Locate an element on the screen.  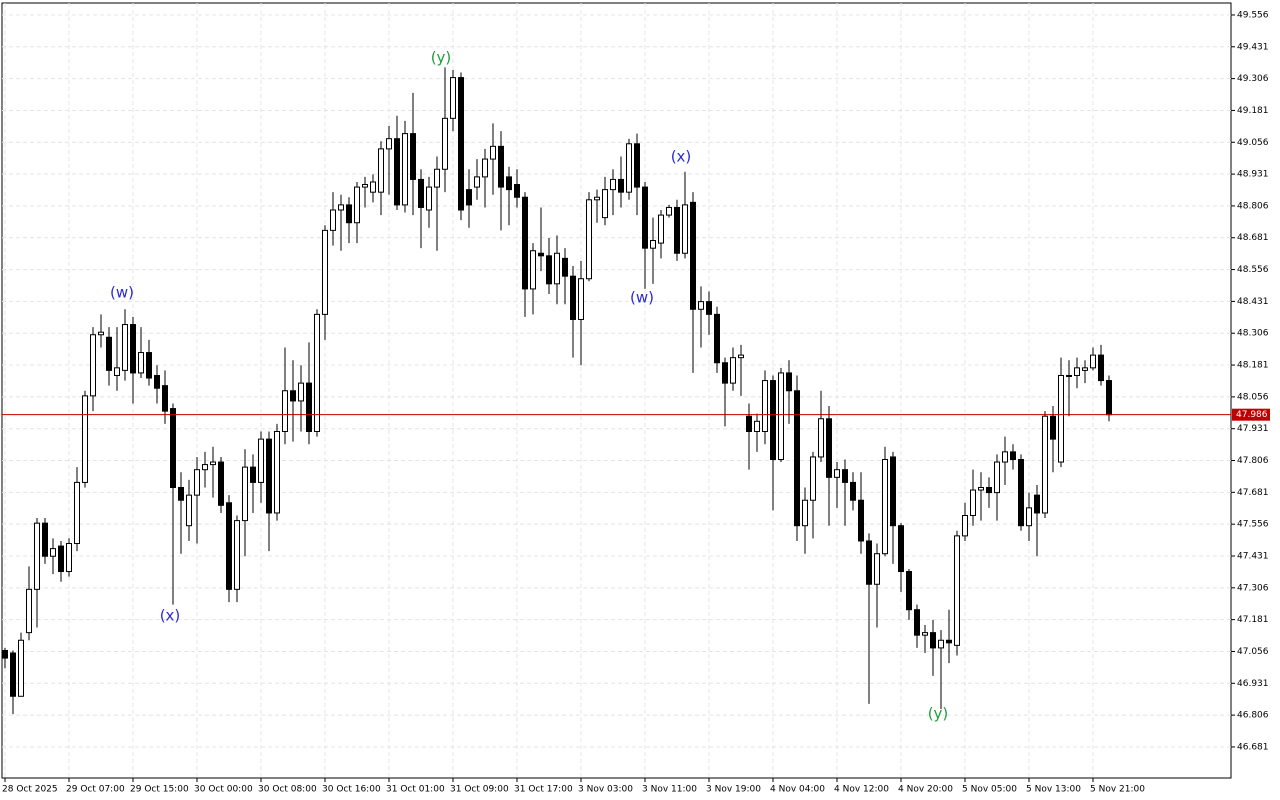
wave-label: (x) is located at coordinates (681, 157).